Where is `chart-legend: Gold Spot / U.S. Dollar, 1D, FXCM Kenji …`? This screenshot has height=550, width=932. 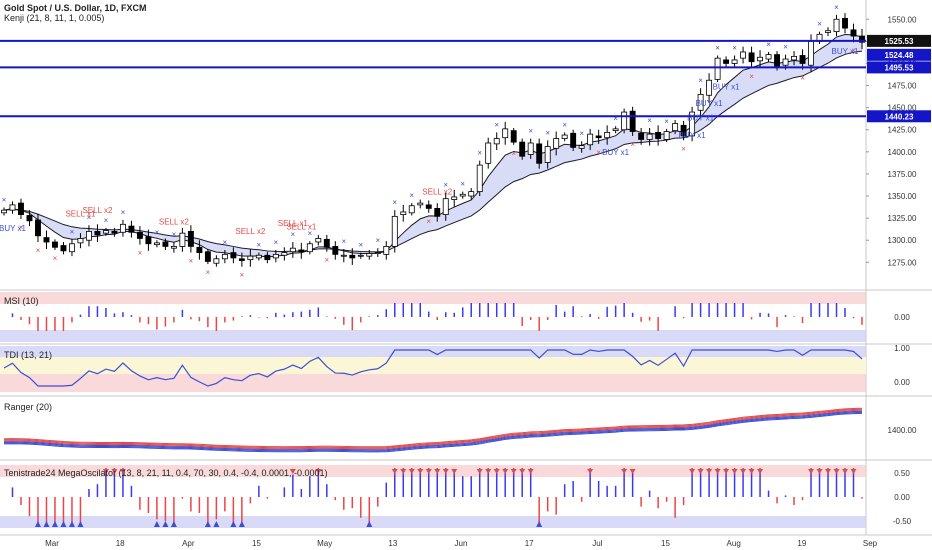 chart-legend: Gold Spot / U.S. Dollar, 1D, FXCM Kenji … is located at coordinates (75, 13).